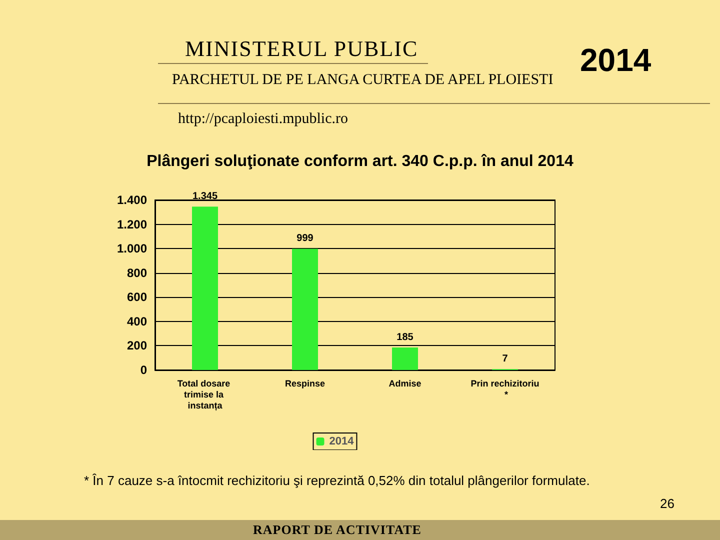  What do you see at coordinates (667, 503) in the screenshot?
I see `text: 26` at bounding box center [667, 503].